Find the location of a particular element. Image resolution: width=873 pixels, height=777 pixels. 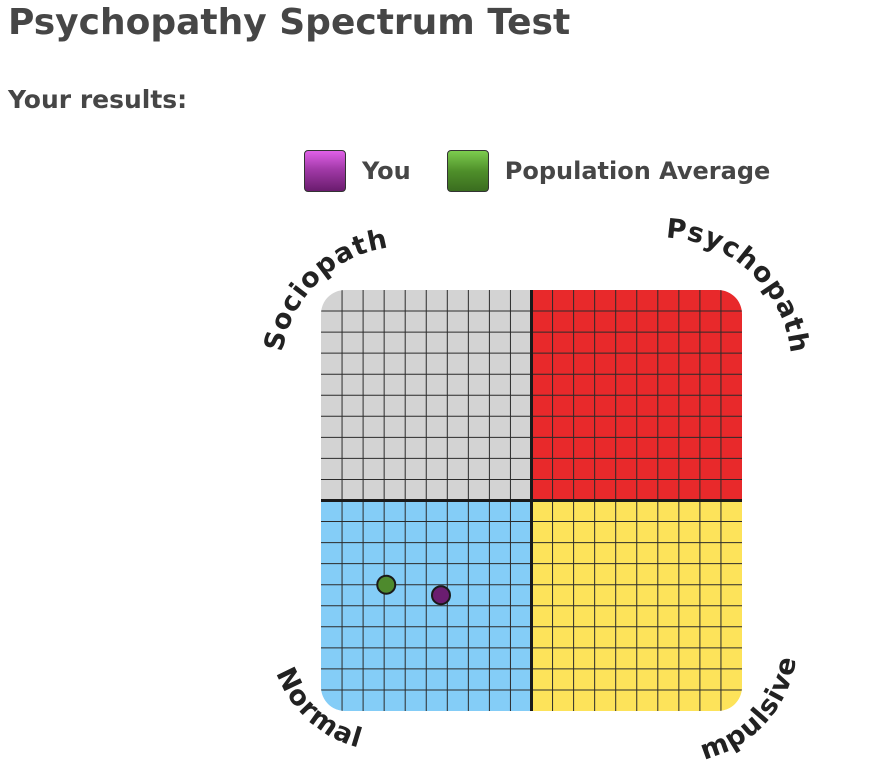

page-title: Psychopathy Spectrum Test is located at coordinates (289, 22).